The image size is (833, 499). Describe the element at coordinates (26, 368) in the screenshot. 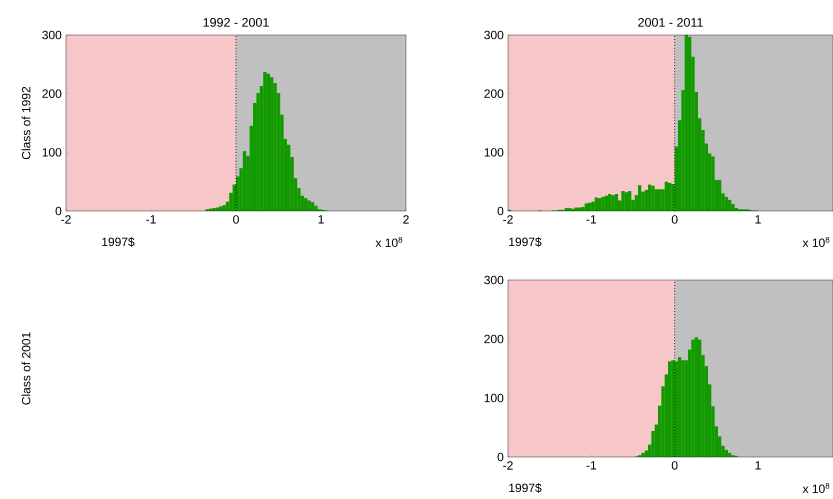

I see `y-axis-title: Class of 2001` at that location.